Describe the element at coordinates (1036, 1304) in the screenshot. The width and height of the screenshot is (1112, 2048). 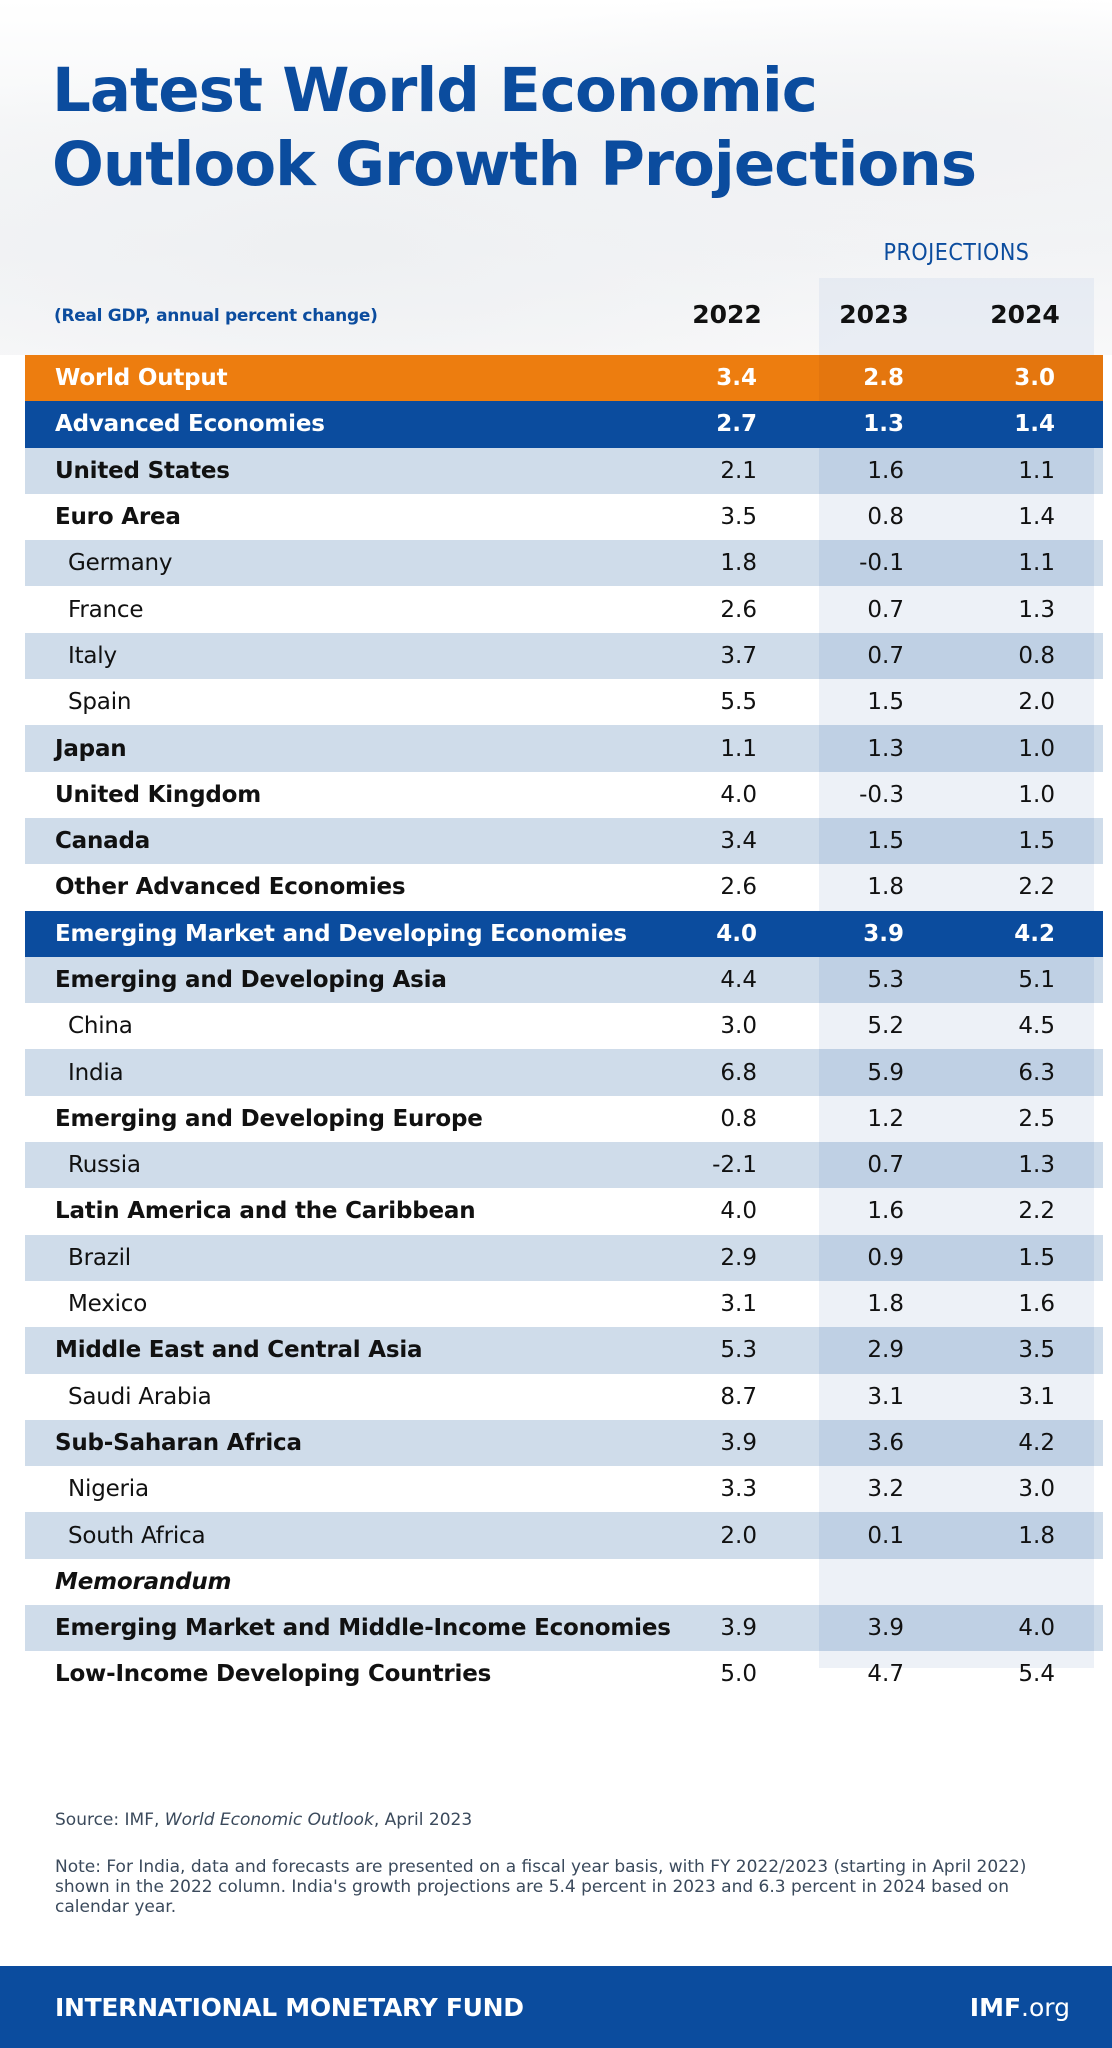
I see `cell-2024: 1.6` at that location.